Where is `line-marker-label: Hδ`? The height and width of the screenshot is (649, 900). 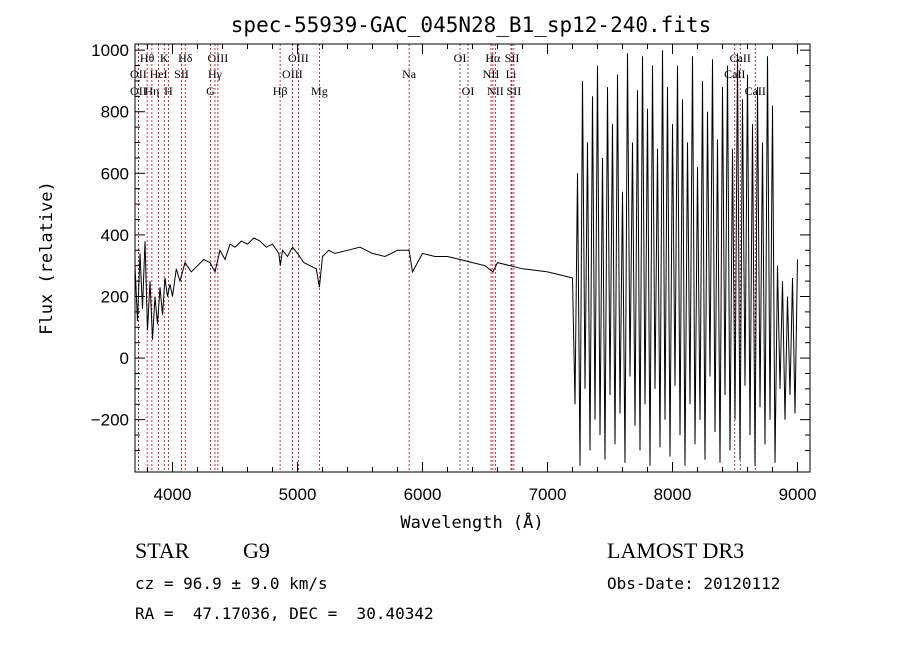 line-marker-label: Hδ is located at coordinates (185, 58).